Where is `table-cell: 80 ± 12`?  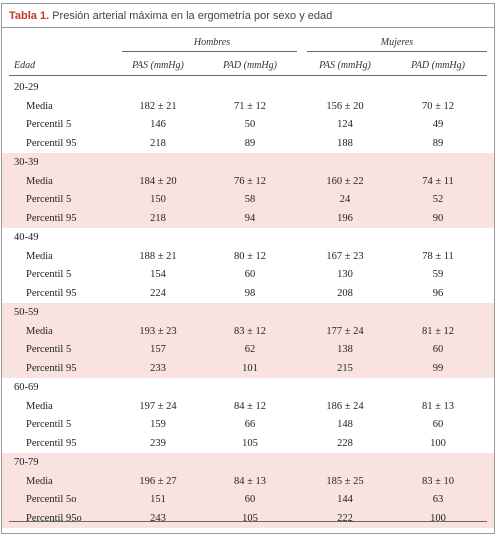
table-cell: 80 ± 12 is located at coordinates (249, 256).